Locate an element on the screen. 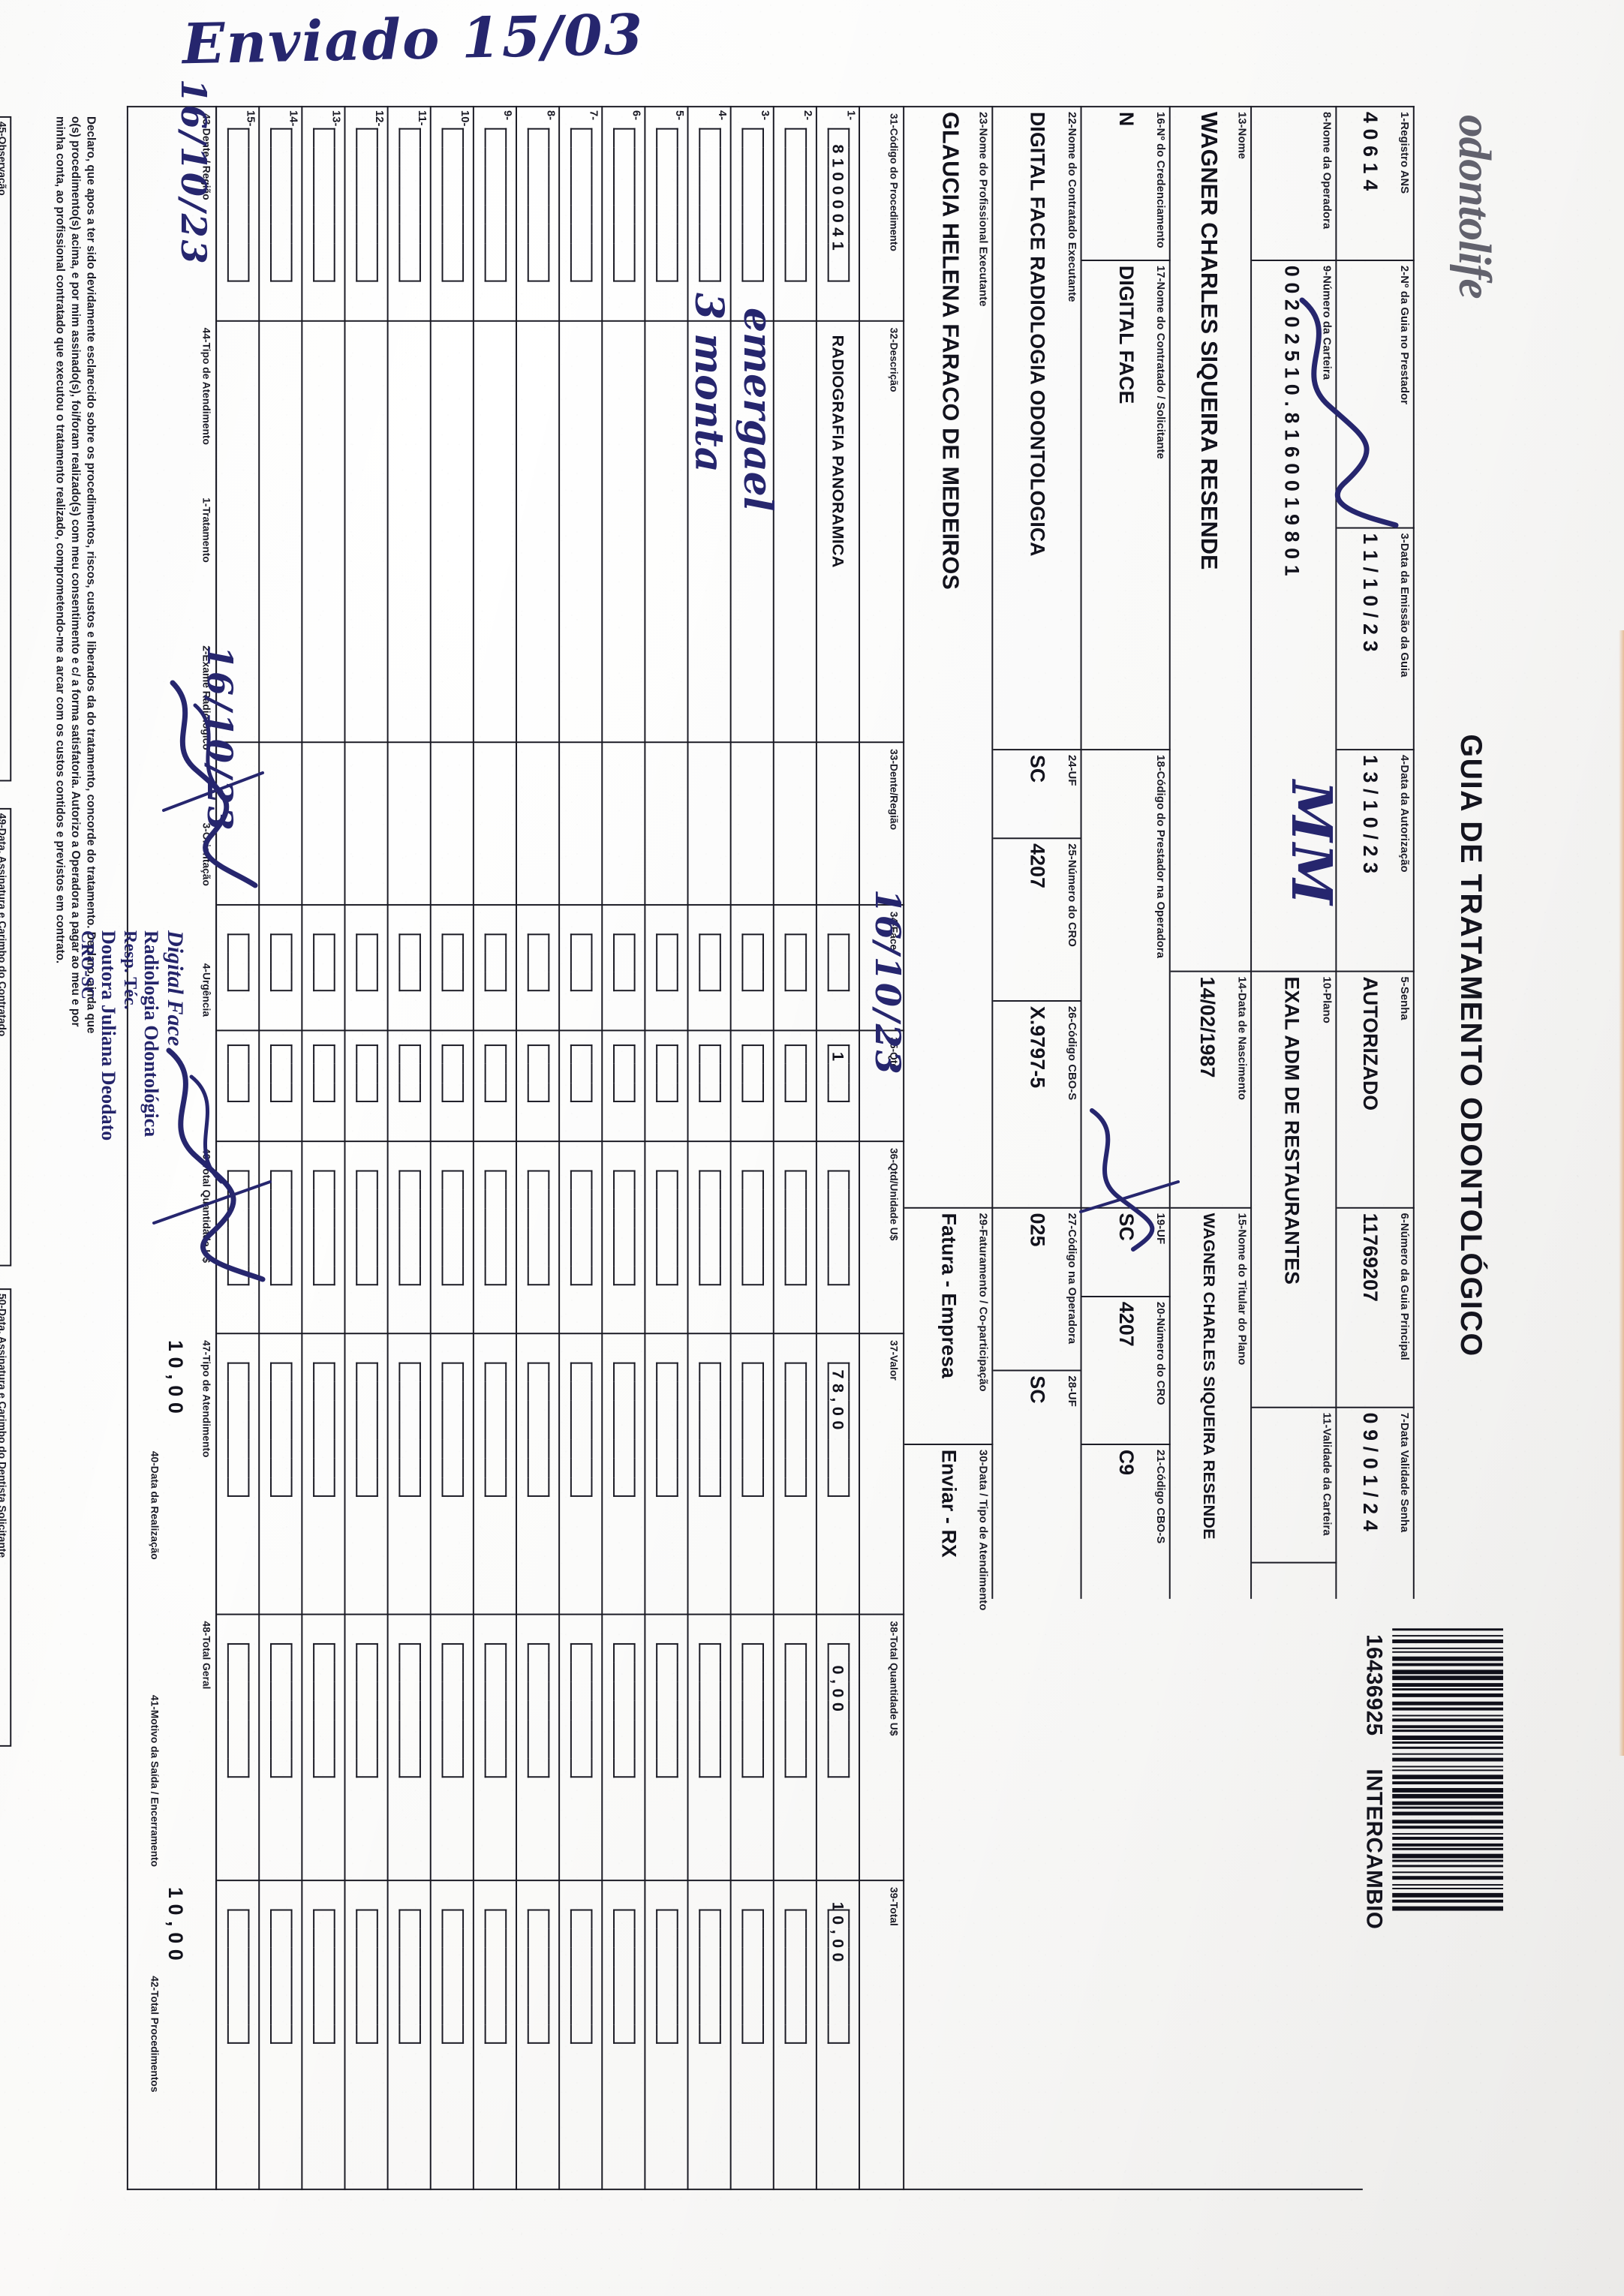 Image resolution: width=1624 pixels, height=2296 pixels. field-label-10: 10-Plano is located at coordinates (1327, 999).